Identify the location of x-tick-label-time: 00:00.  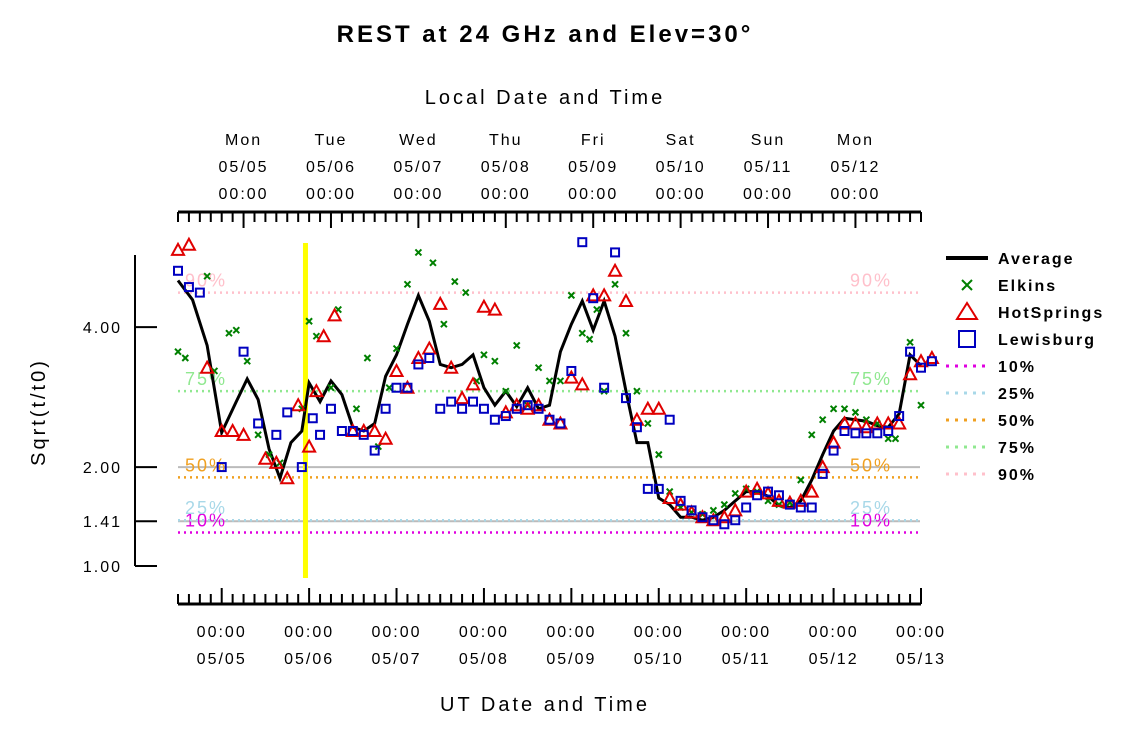
(309, 632).